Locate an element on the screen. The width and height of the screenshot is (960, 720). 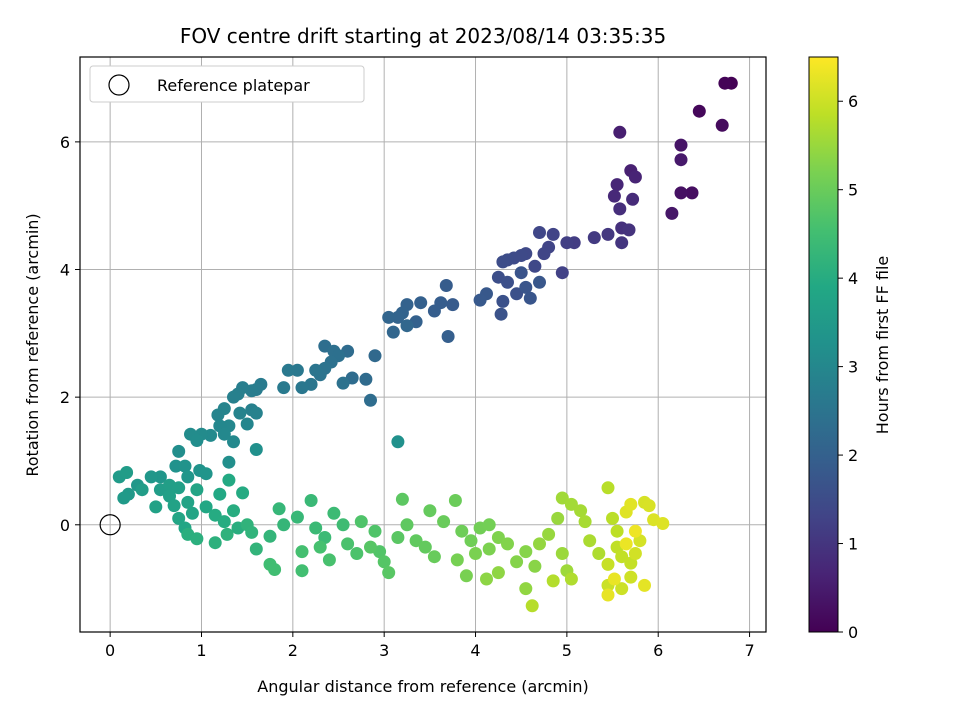
x-tick-label: 4 is located at coordinates (475, 650).